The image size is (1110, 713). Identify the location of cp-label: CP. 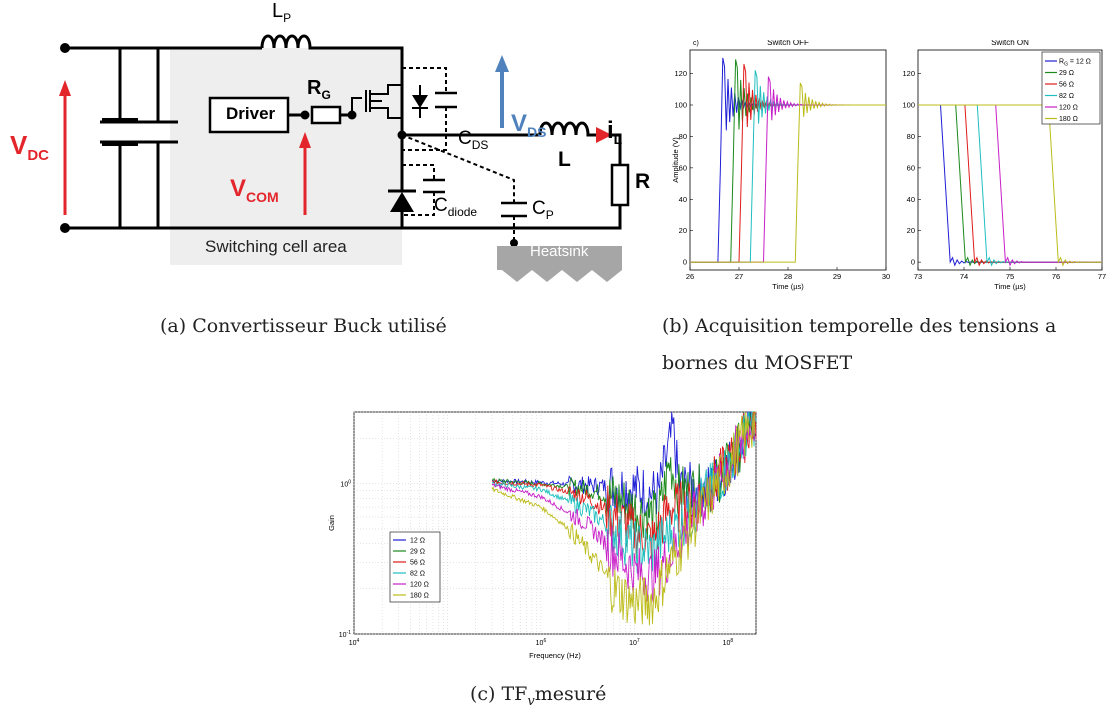
(543, 210).